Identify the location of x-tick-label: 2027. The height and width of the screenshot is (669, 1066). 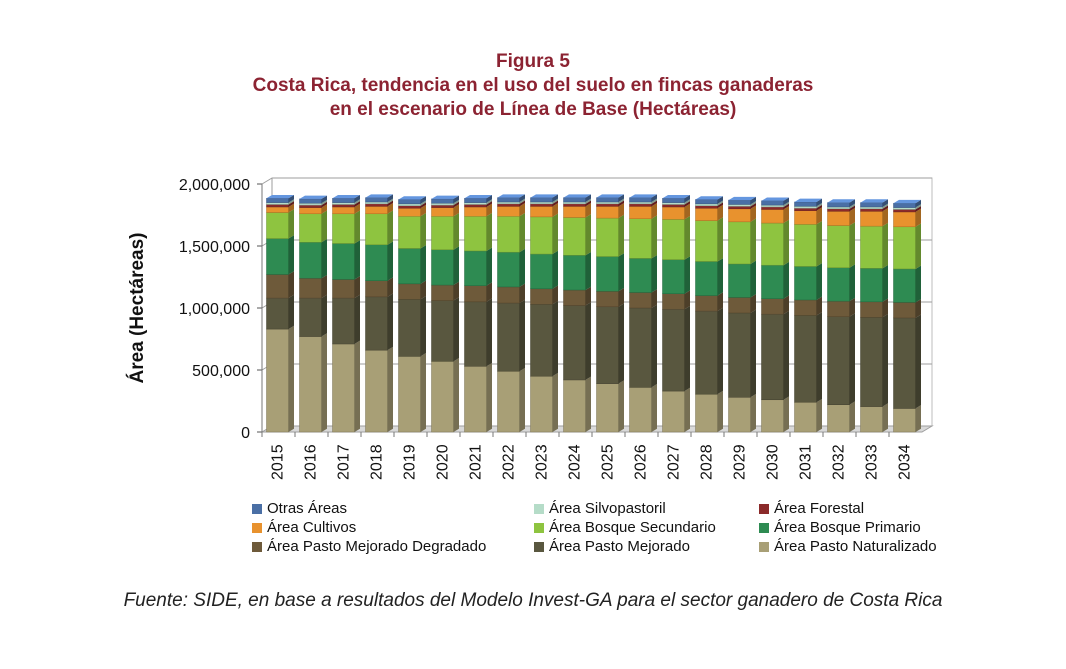
(674, 462).